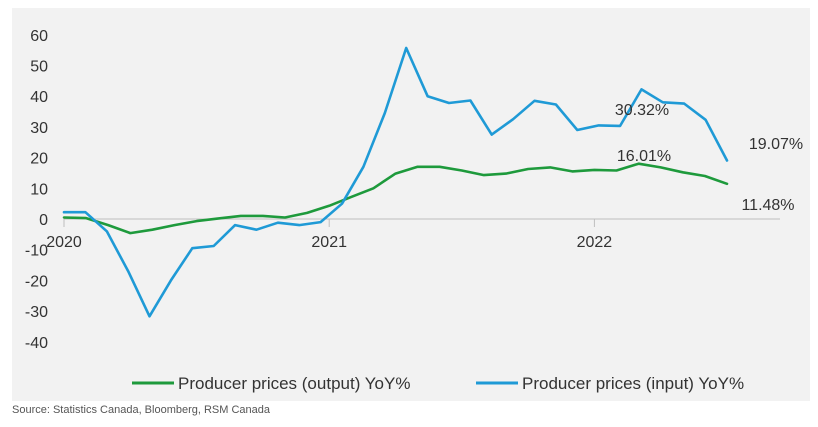 The image size is (818, 427). What do you see at coordinates (64, 242) in the screenshot?
I see `x-tick-label: 2020` at bounding box center [64, 242].